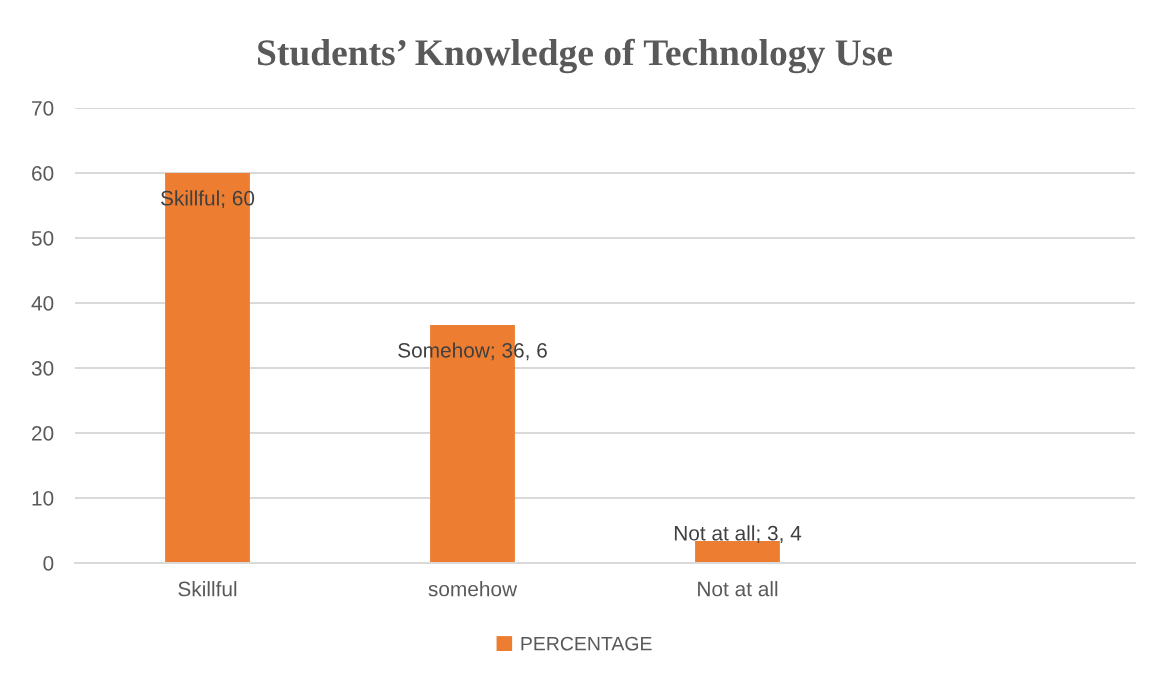  I want to click on x-tick-label: Skillful, so click(207, 589).